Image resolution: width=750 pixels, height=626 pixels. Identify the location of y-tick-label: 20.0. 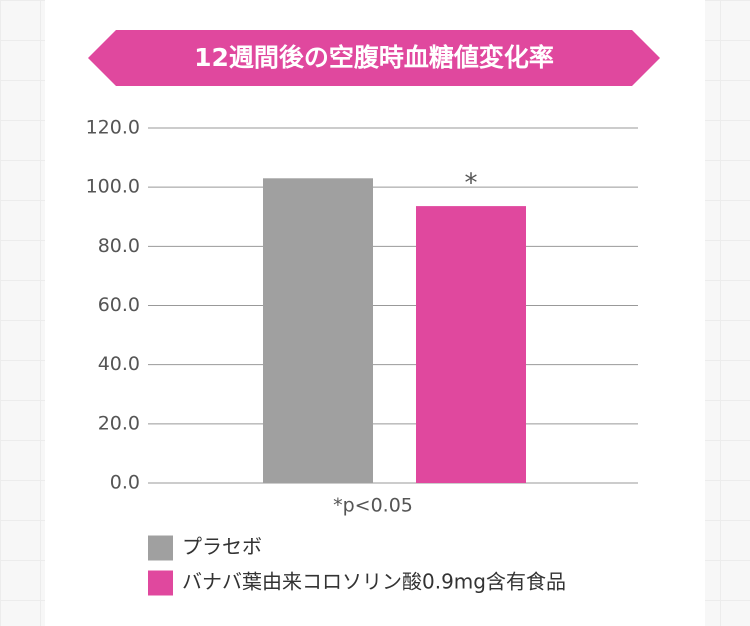
(119, 423).